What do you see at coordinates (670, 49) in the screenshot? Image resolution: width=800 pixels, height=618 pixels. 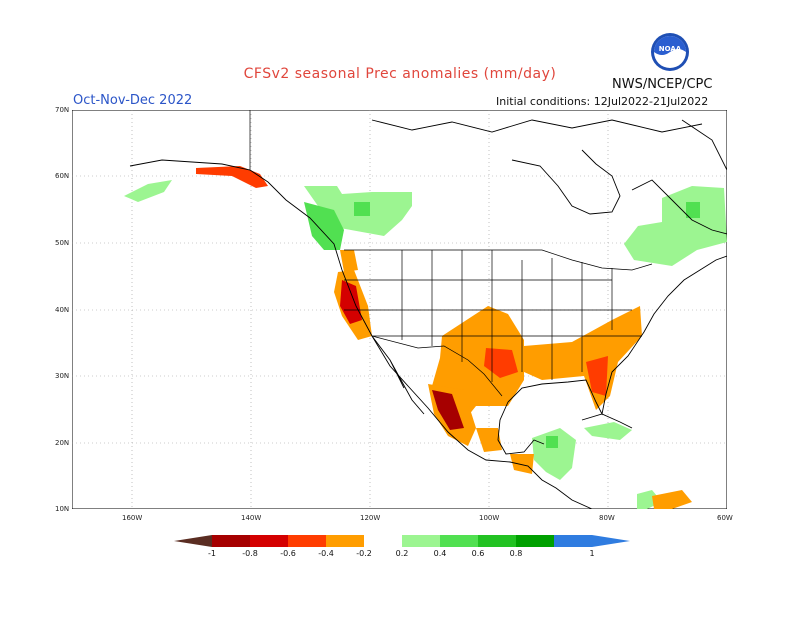 I see `logo-text: NOAA` at bounding box center [670, 49].